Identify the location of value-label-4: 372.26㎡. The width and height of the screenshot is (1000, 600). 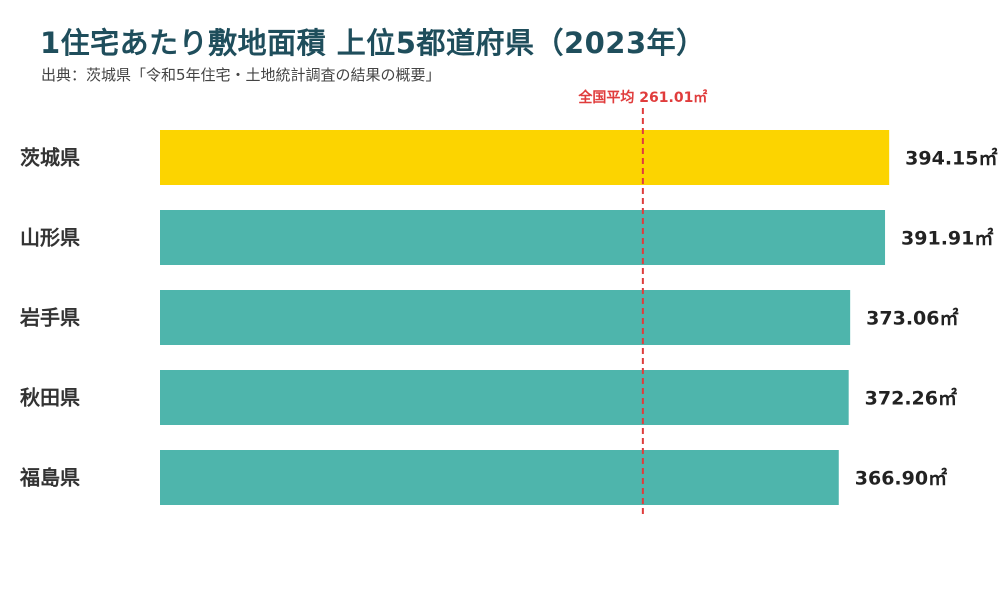
(911, 398).